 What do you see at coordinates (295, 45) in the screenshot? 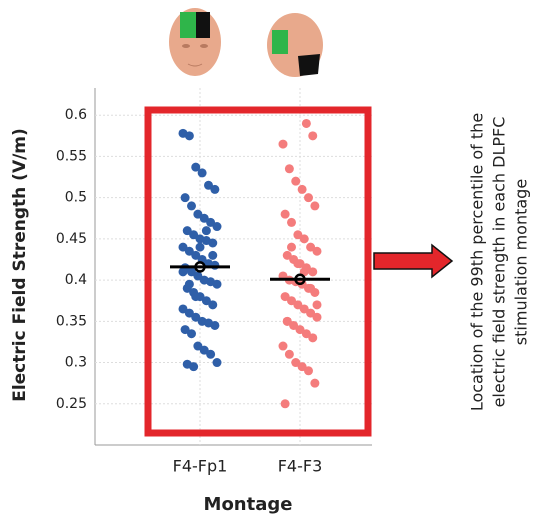
I see `head-side` at bounding box center [295, 45].